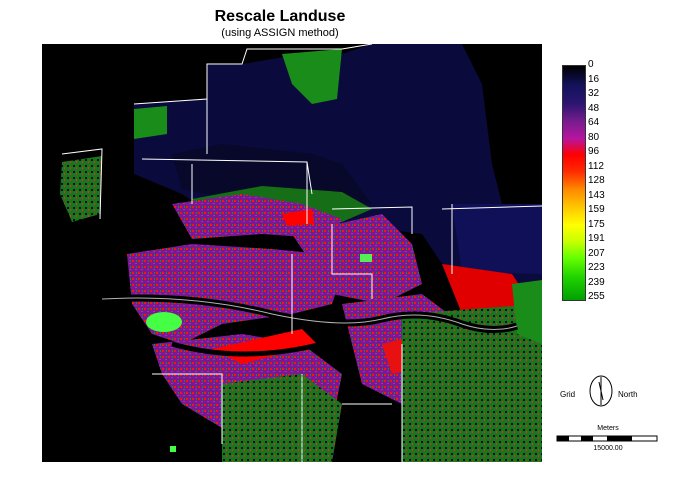 This screenshot has height=486, width=678. What do you see at coordinates (596, 253) in the screenshot?
I see `legend-label: 207` at bounding box center [596, 253].